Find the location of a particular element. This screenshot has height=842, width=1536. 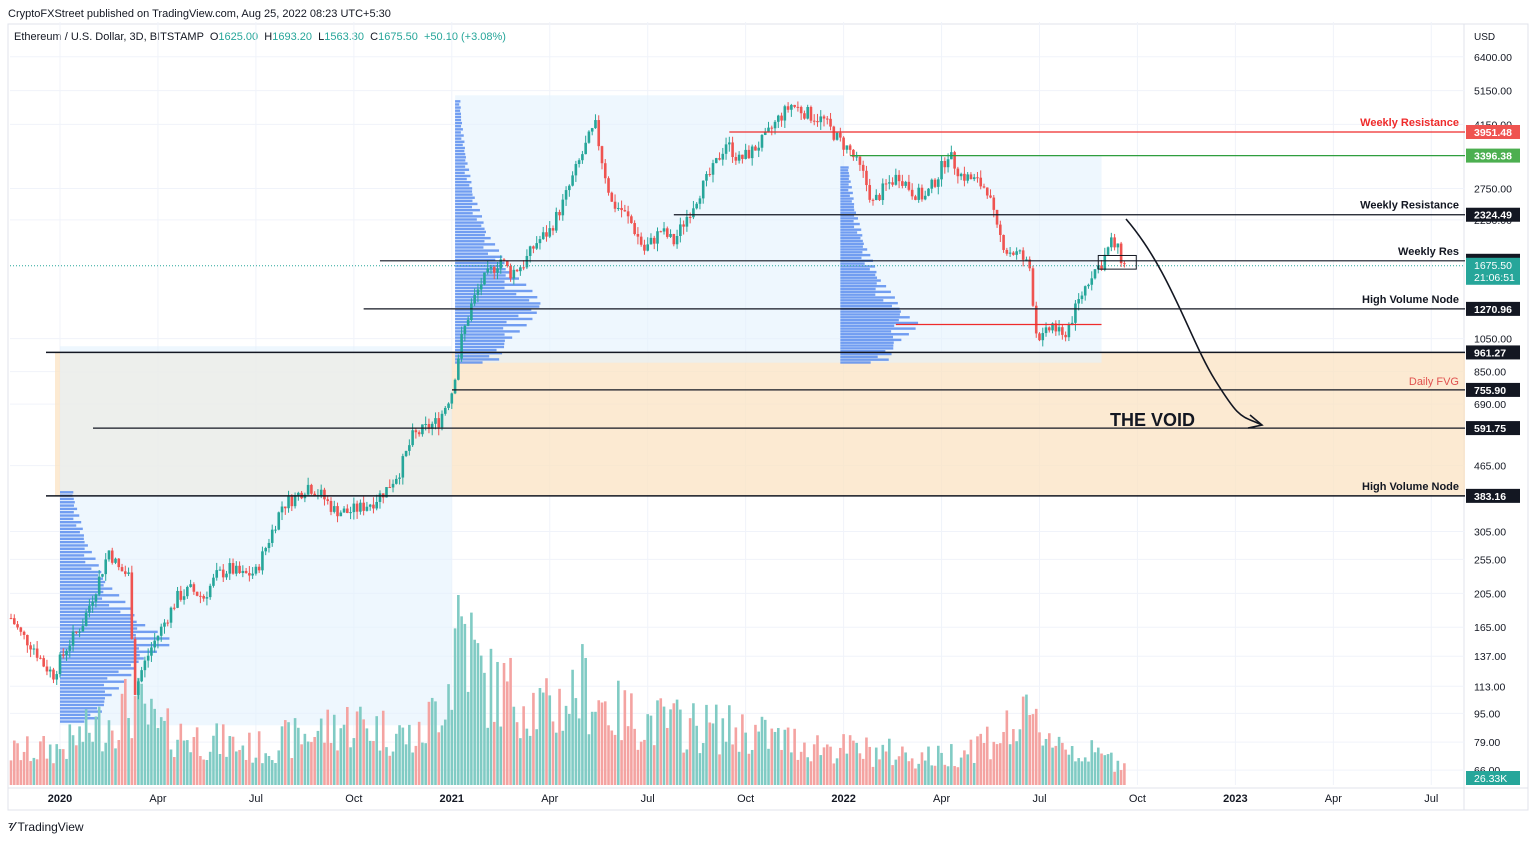

annotations: THE VOID is located at coordinates (1180, 324).